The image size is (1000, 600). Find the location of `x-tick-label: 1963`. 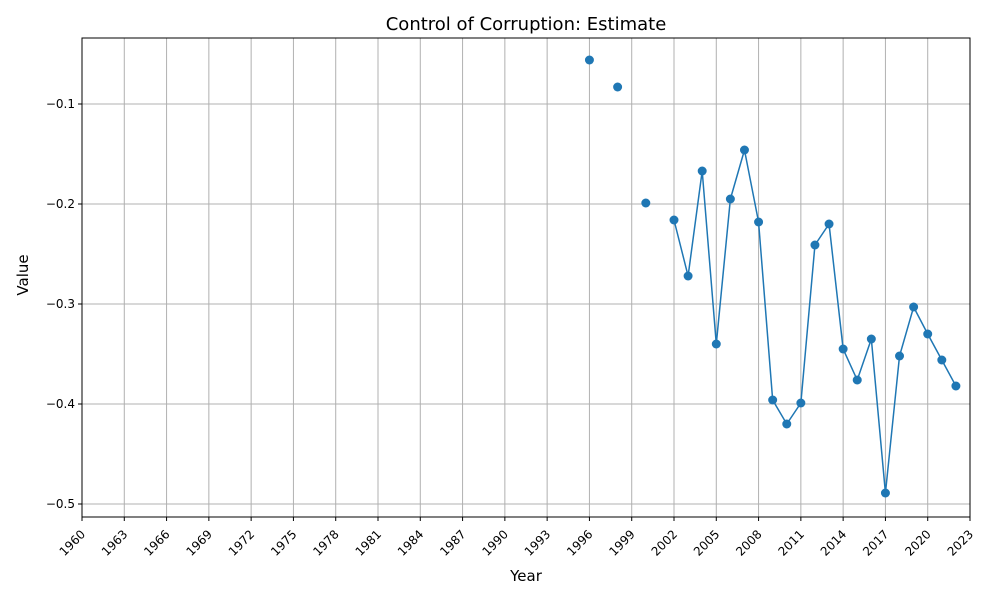

x-tick-label: 1963 is located at coordinates (114, 542).